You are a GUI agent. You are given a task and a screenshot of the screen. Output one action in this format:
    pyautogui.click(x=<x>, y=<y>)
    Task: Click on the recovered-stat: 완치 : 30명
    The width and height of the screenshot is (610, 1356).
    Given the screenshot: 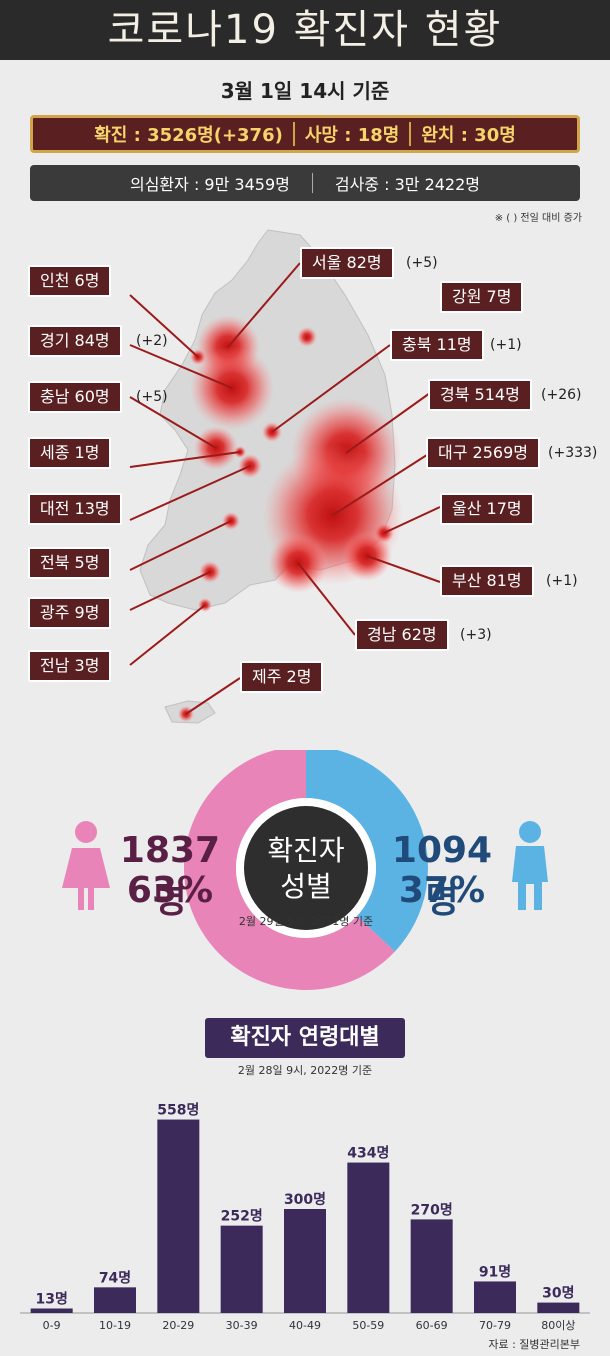 What is the action you would take?
    pyautogui.click(x=468, y=135)
    